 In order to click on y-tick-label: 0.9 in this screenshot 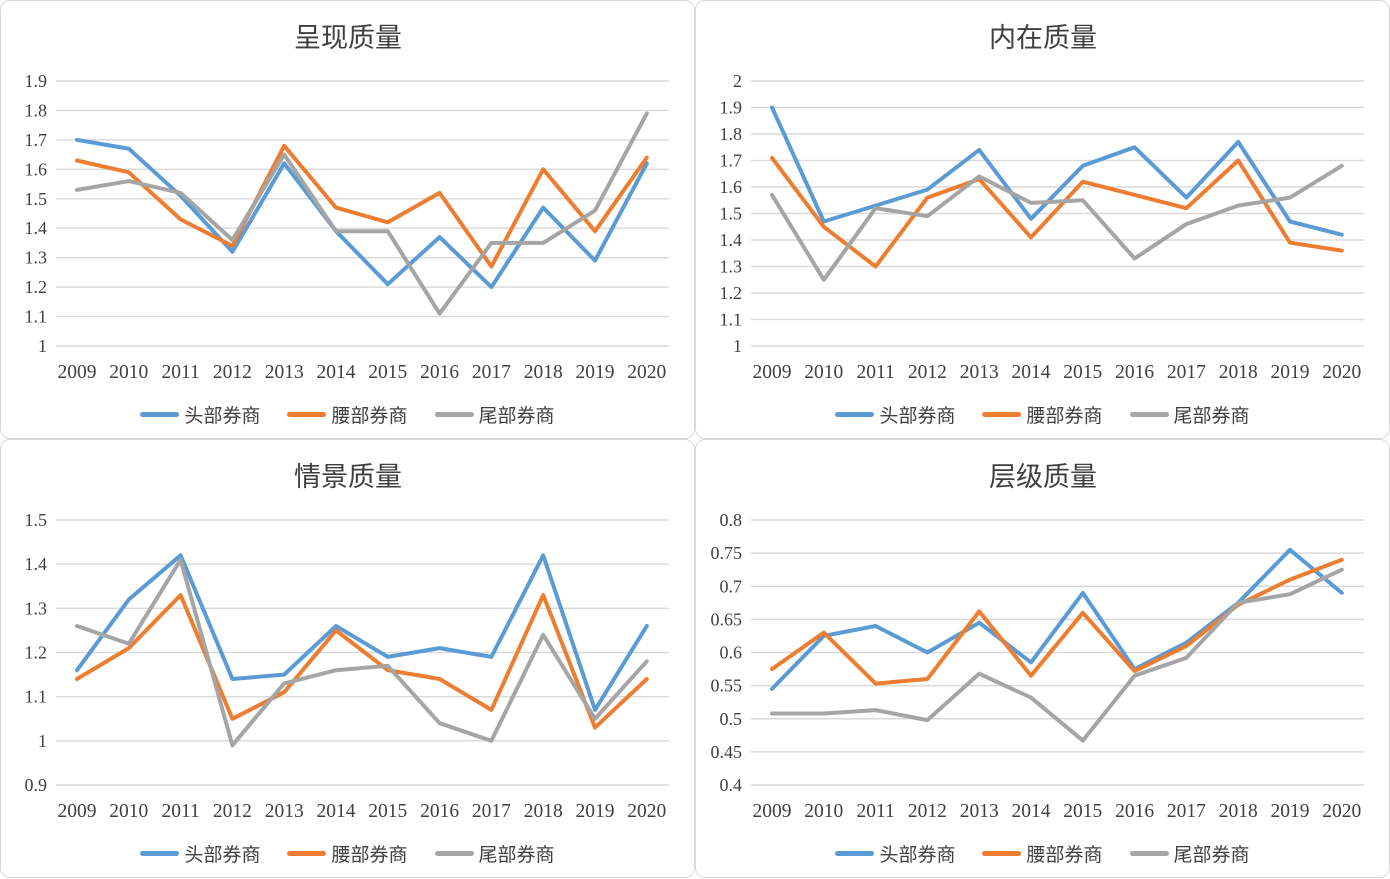, I will do `click(36, 785)`.